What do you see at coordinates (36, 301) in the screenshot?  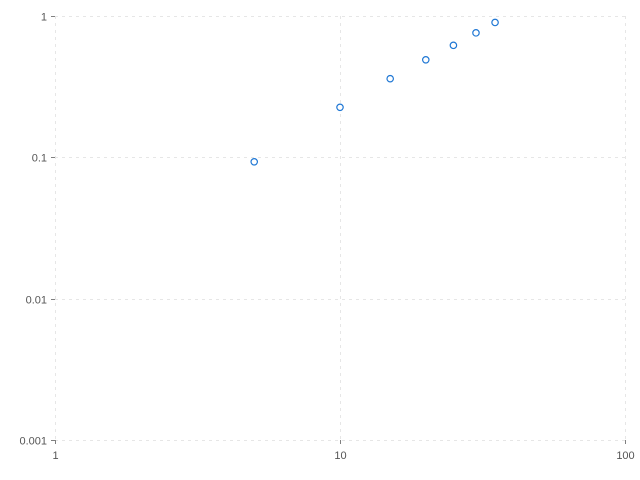 I see `y-tick-label: 0.01` at bounding box center [36, 301].